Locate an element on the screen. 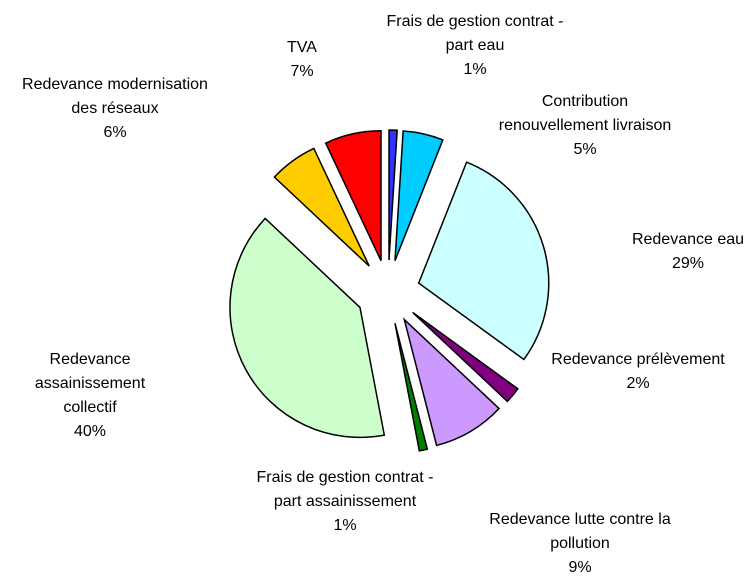 This screenshot has height=577, width=756. slice-name: TVA is located at coordinates (302, 47).